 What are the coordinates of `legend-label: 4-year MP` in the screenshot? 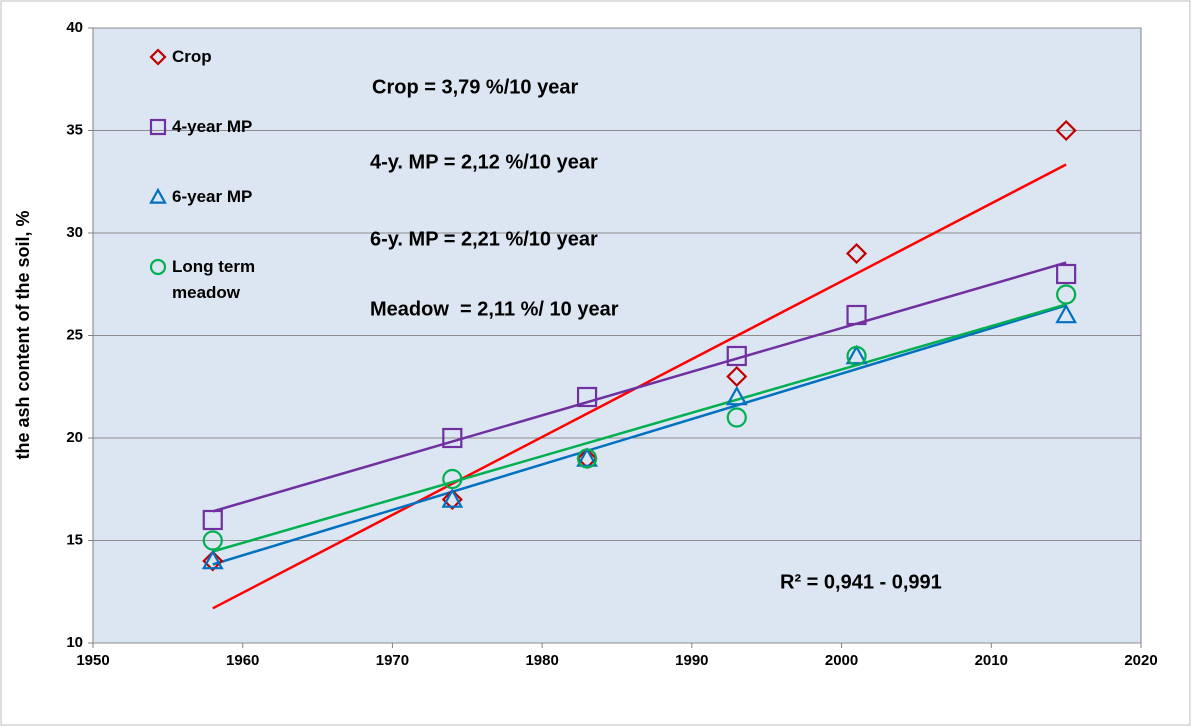 It's located at (212, 126).